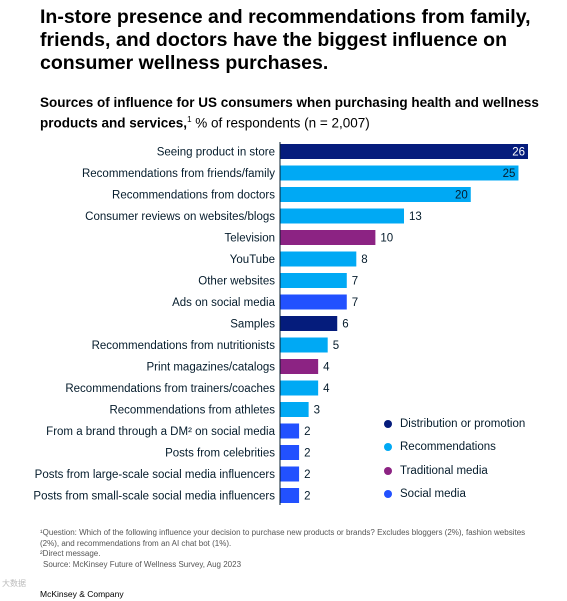  What do you see at coordinates (170, 389) in the screenshot?
I see `category-label: Recommendations from trainers/coaches` at bounding box center [170, 389].